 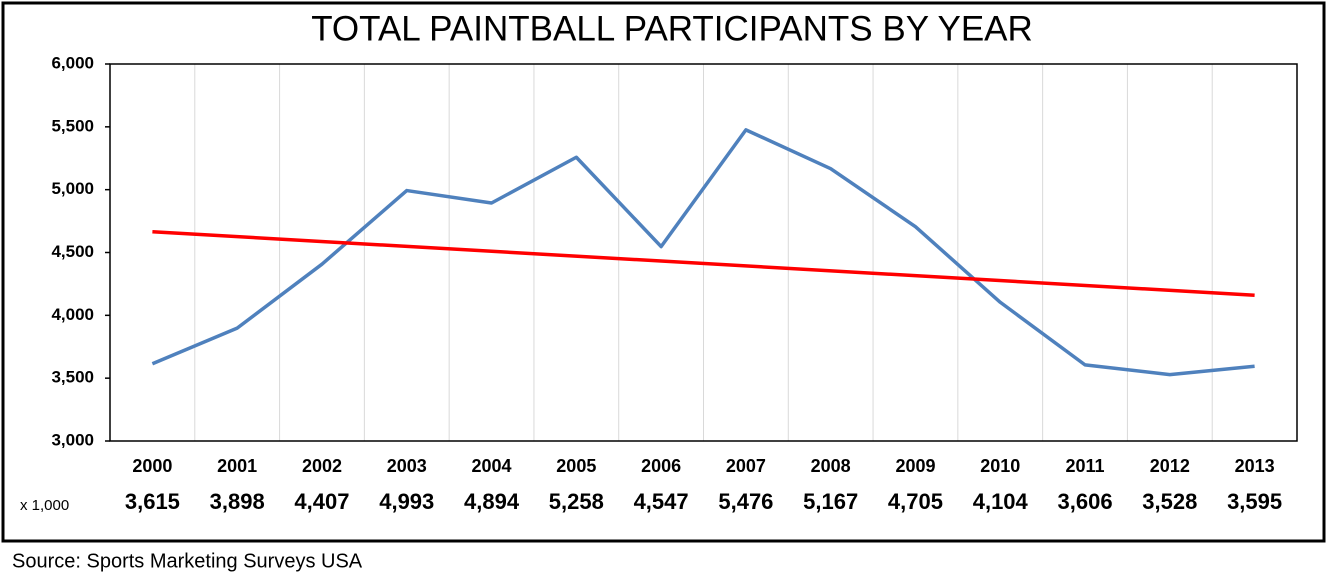 What do you see at coordinates (406, 501) in the screenshot?
I see `data-table-value: 4,993` at bounding box center [406, 501].